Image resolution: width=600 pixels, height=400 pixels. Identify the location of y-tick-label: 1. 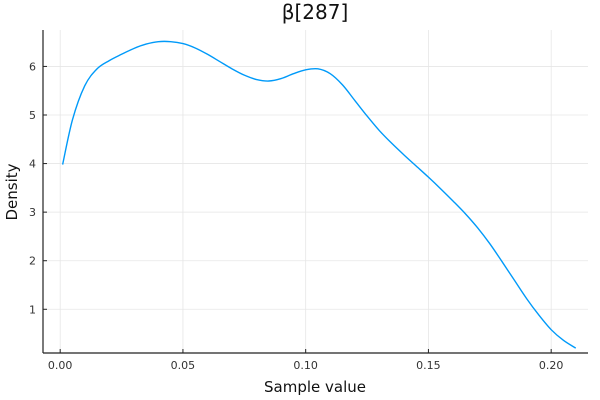
(32, 309).